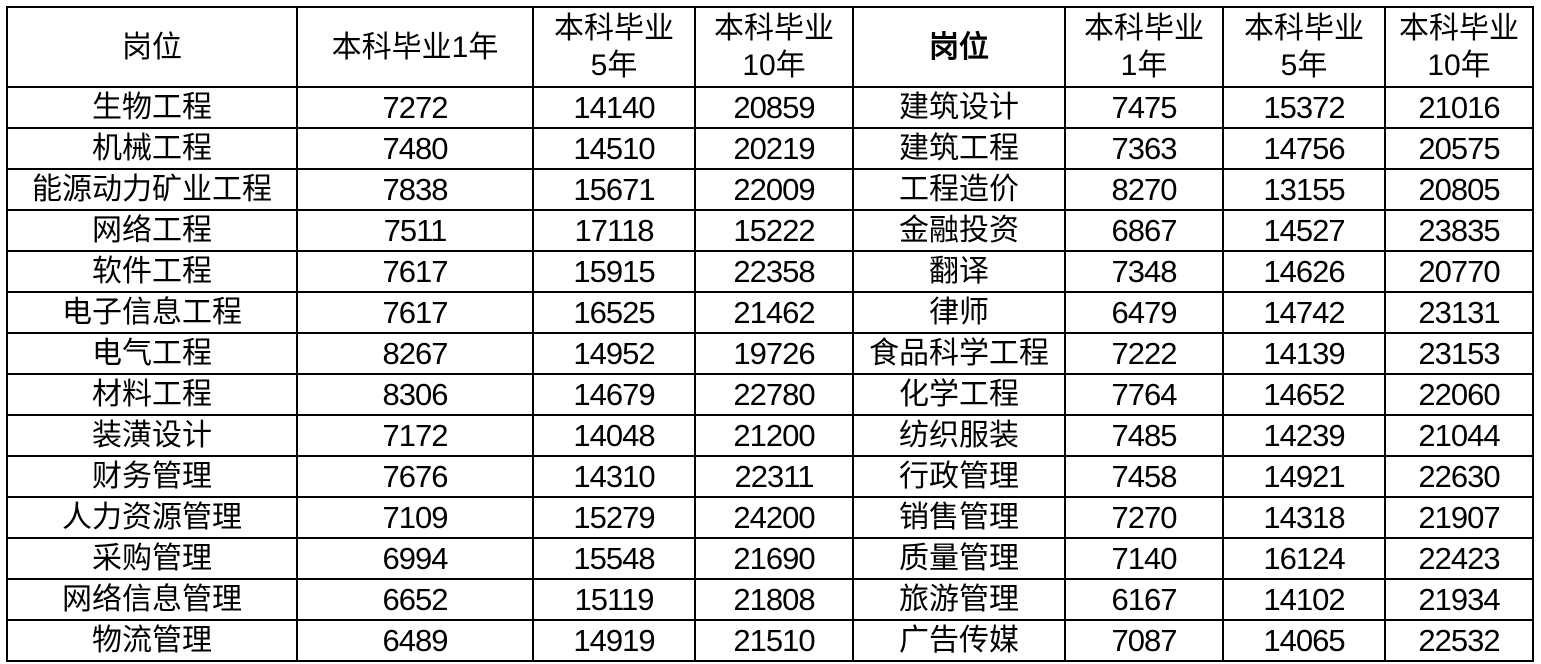  What do you see at coordinates (959, 189) in the screenshot?
I see `position-cell-right: 工程造价` at bounding box center [959, 189].